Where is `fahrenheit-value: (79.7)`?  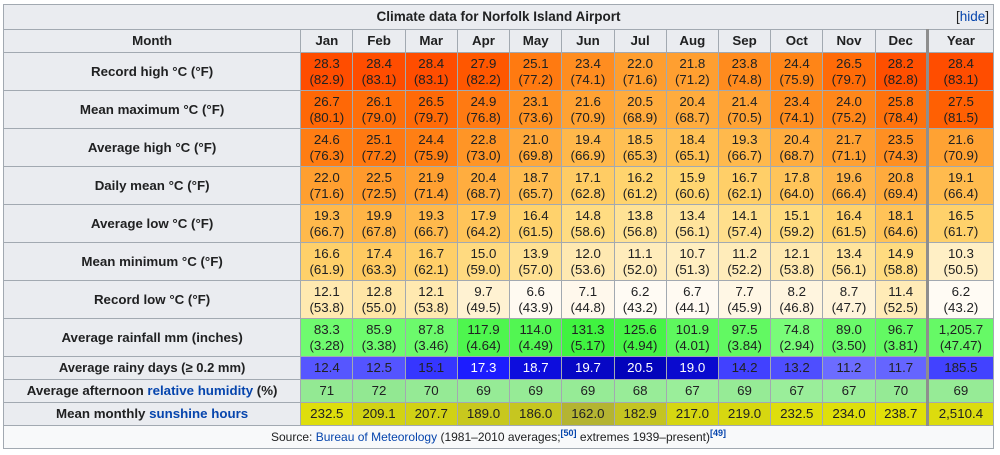
fahrenheit-value: (79.7) is located at coordinates (849, 79).